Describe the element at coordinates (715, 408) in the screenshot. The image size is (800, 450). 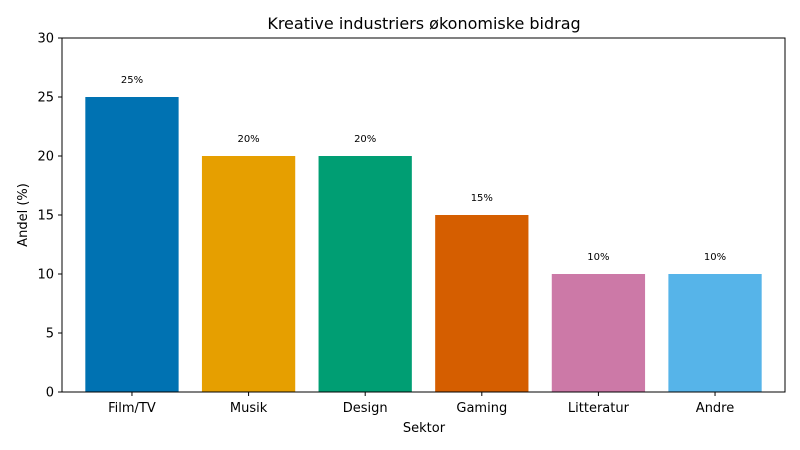
I see `x-tick-label: Andre` at that location.